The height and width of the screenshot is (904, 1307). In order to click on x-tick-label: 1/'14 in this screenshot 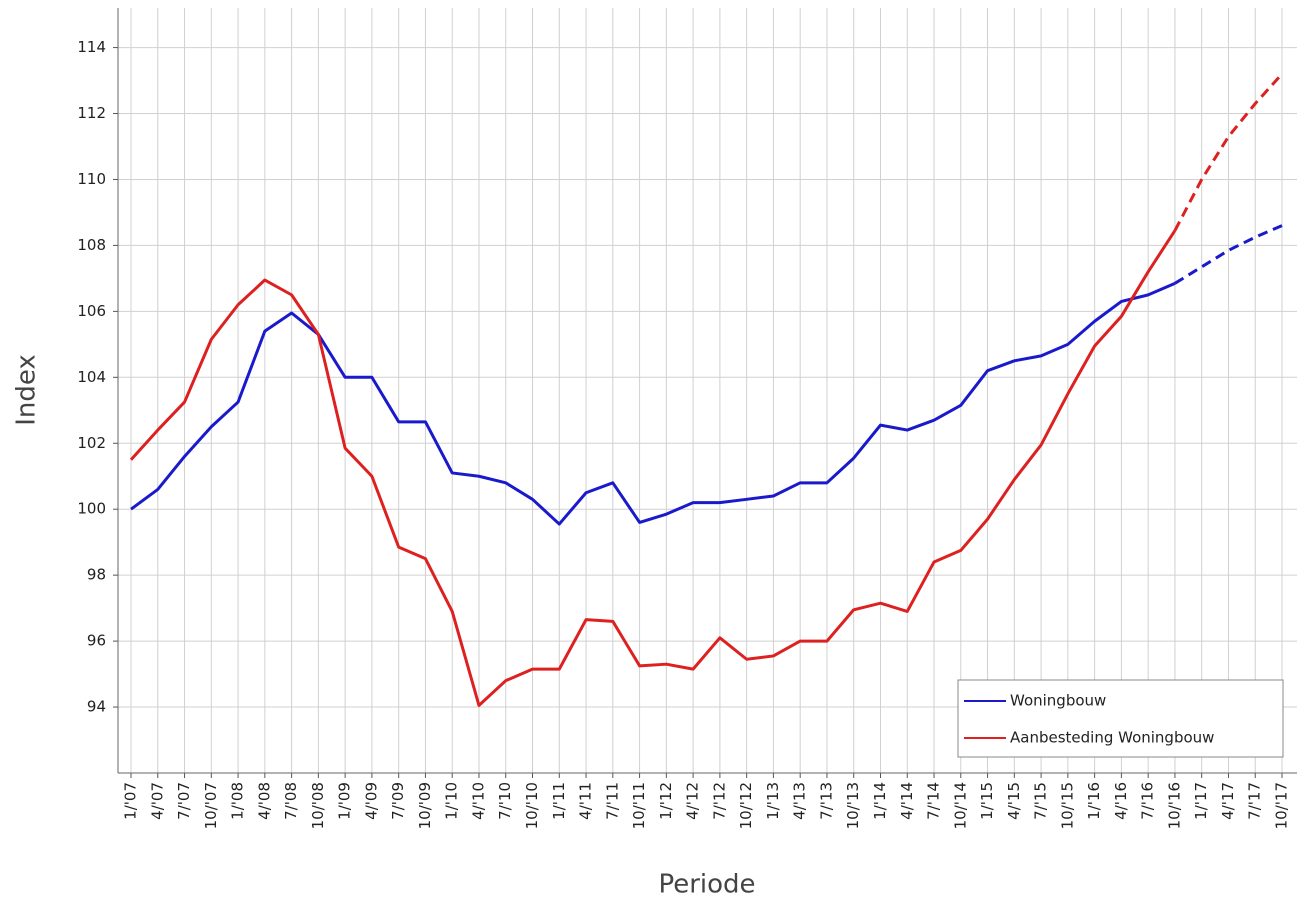, I will do `click(880, 801)`.